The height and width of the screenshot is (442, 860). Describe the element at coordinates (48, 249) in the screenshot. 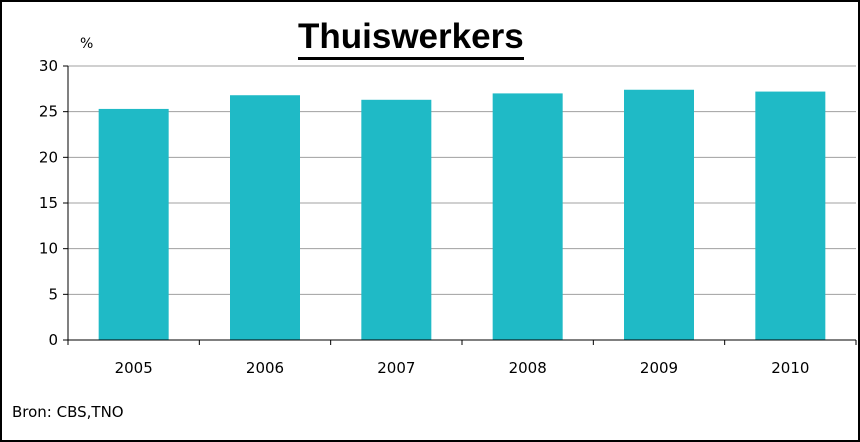

I see `y-tick-label: 10` at that location.